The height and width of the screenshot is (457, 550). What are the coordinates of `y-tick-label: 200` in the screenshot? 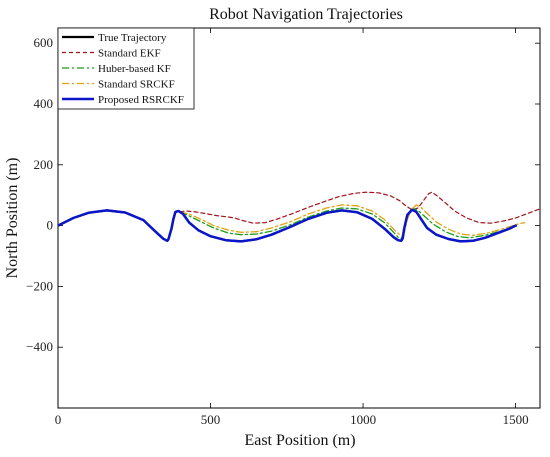 It's located at (44, 164).